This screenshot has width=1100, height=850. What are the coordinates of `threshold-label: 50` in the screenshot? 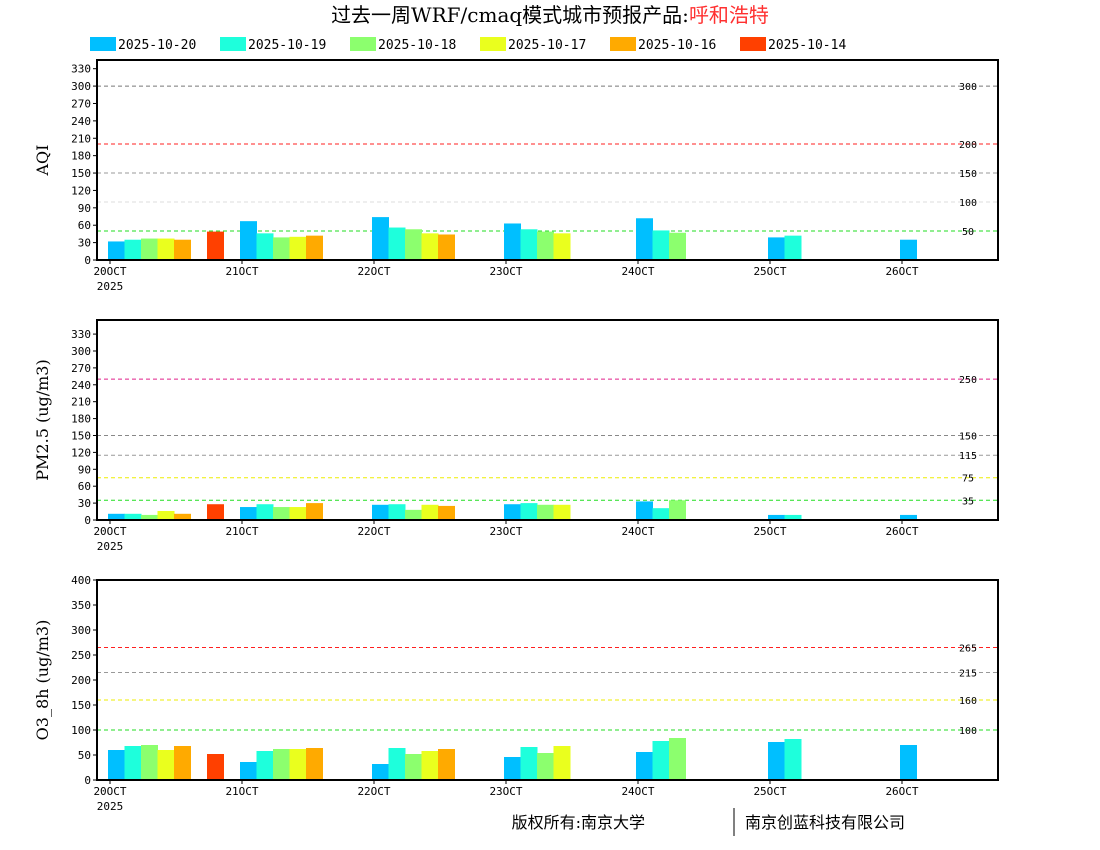 It's located at (968, 232).